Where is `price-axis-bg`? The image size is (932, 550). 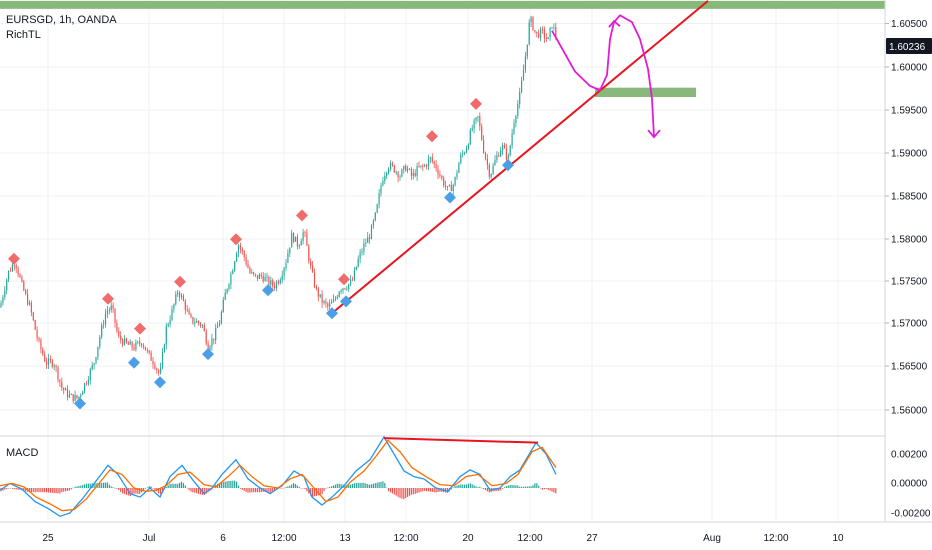
price-axis-bg is located at coordinates (908, 275).